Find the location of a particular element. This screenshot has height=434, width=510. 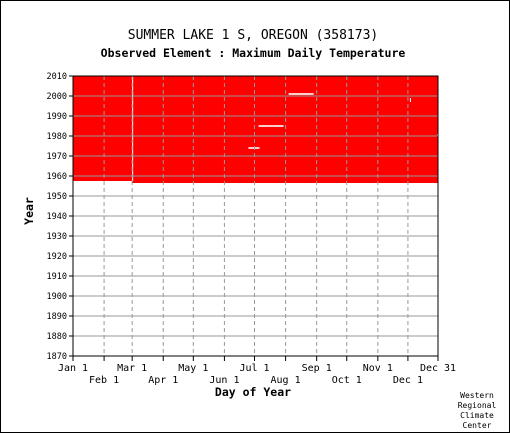

credit-line-1: Western is located at coordinates (477, 395).